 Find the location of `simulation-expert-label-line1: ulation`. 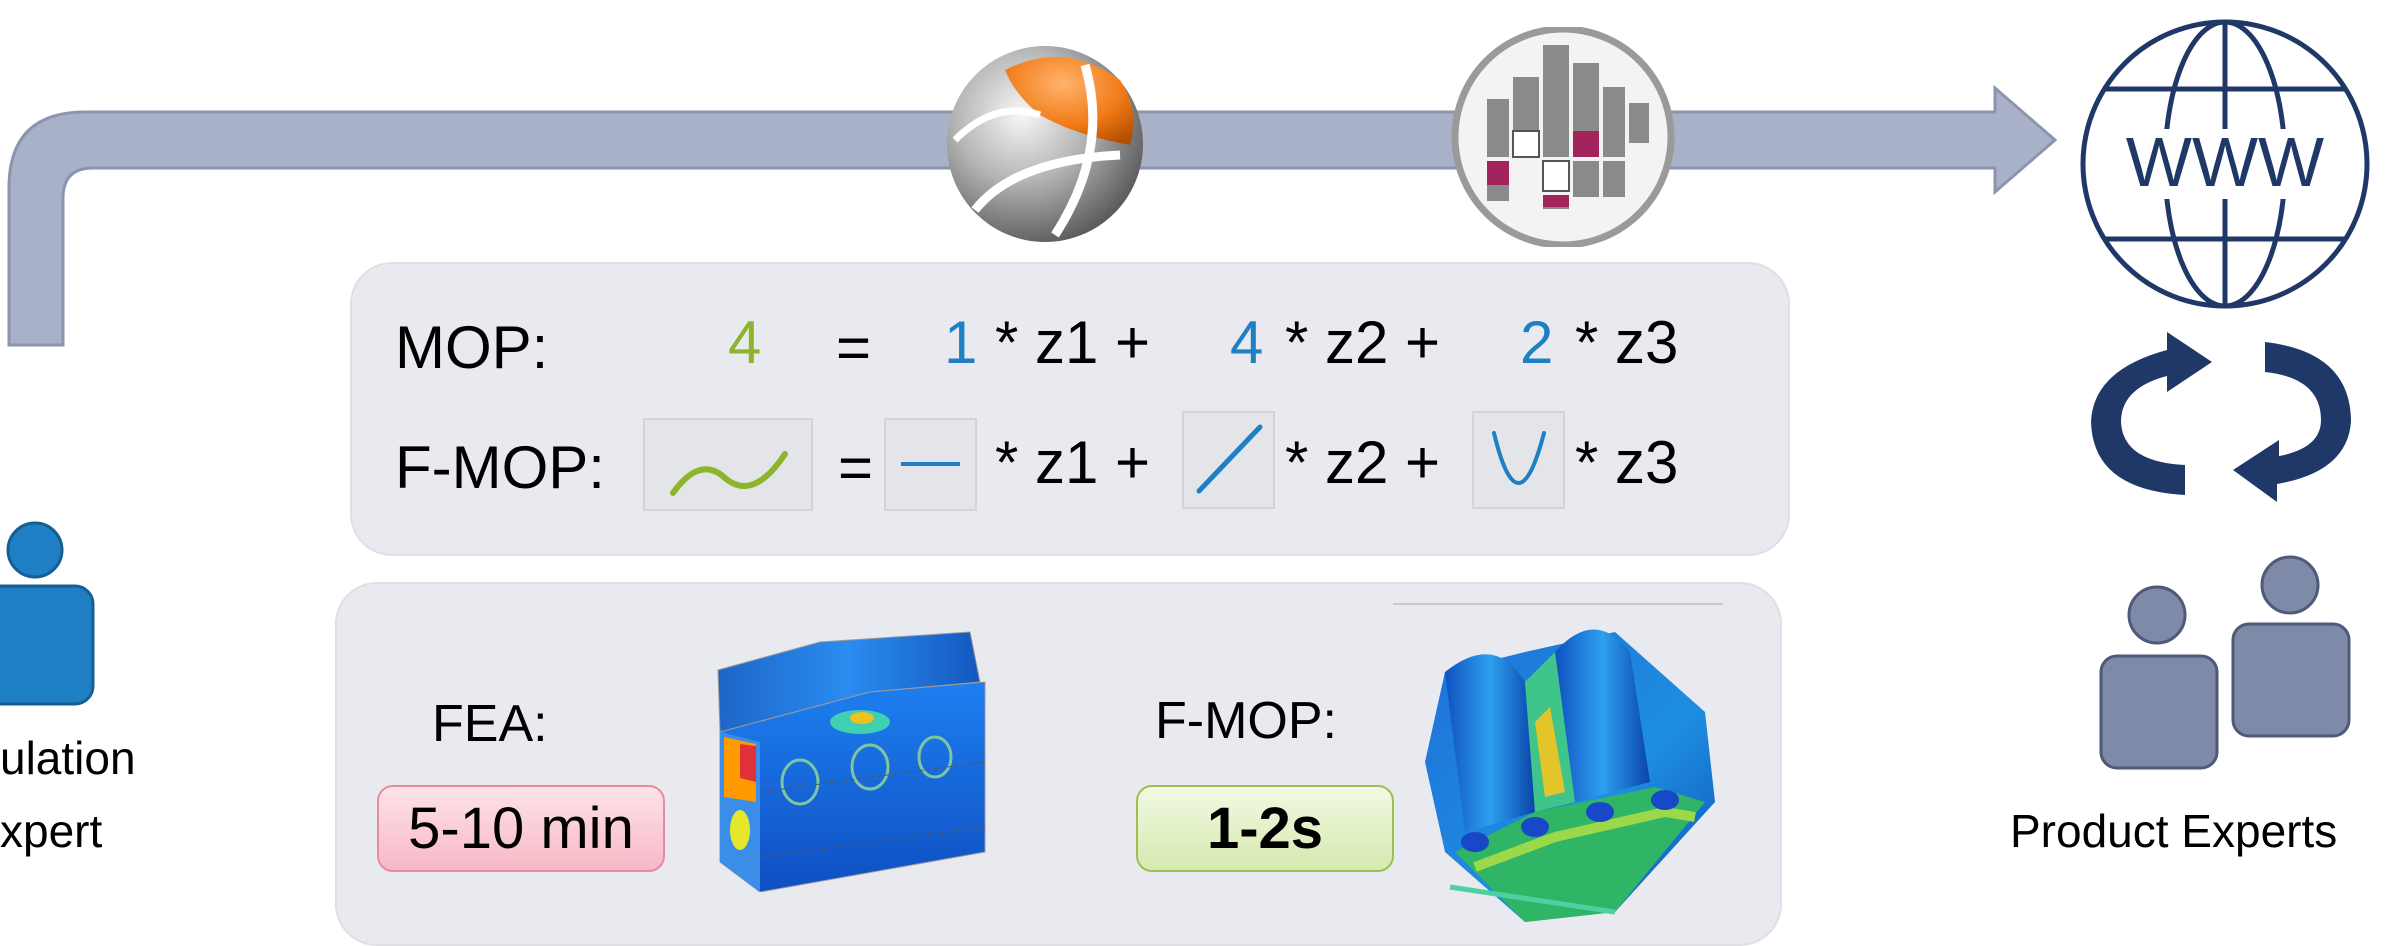

simulation-expert-label-line1: ulation is located at coordinates (68, 758).